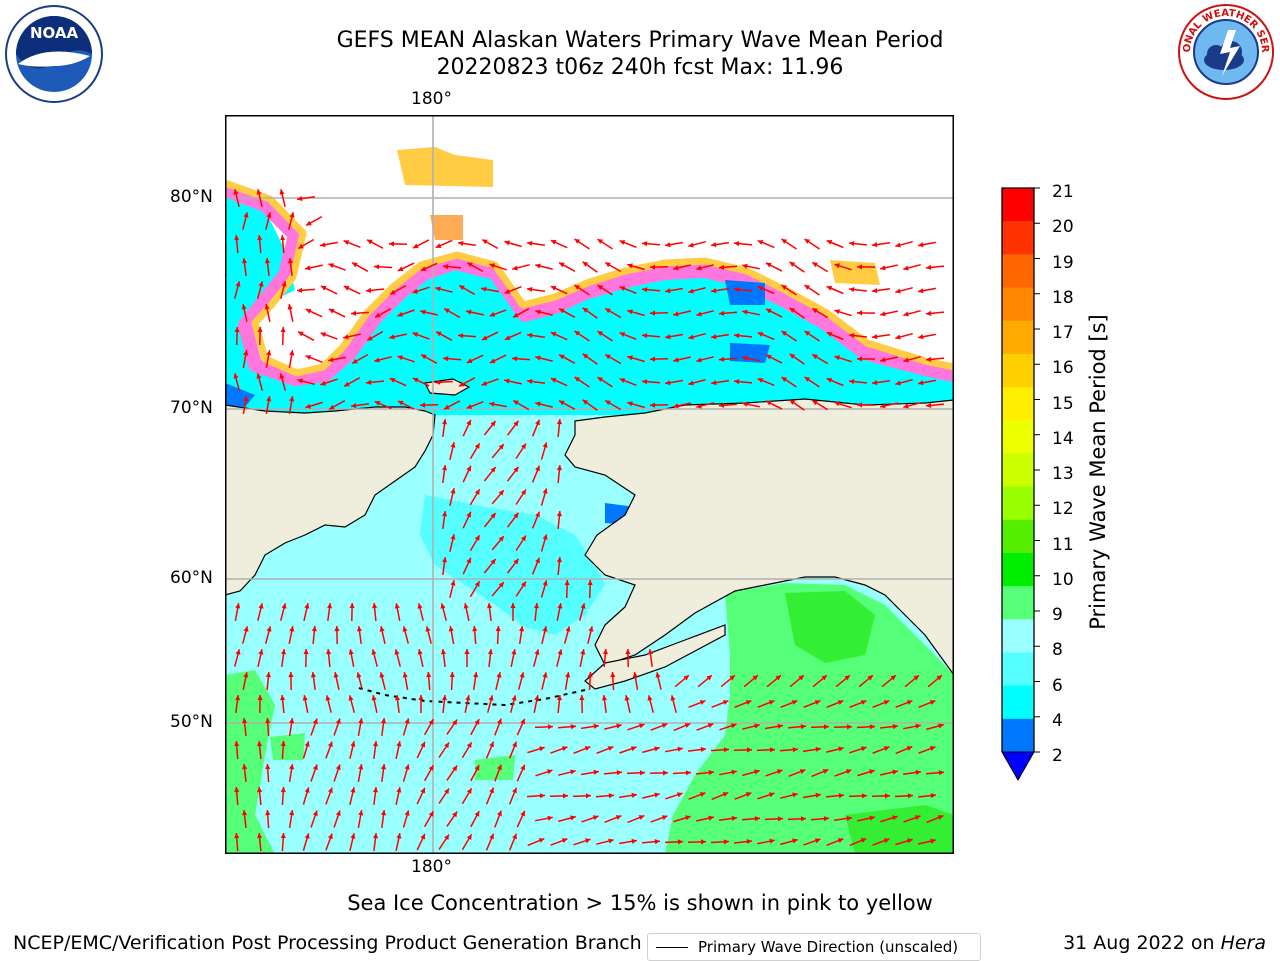 This screenshot has height=961, width=1280. What do you see at coordinates (1057, 650) in the screenshot?
I see `colorbar-tick-label: 8` at bounding box center [1057, 650].